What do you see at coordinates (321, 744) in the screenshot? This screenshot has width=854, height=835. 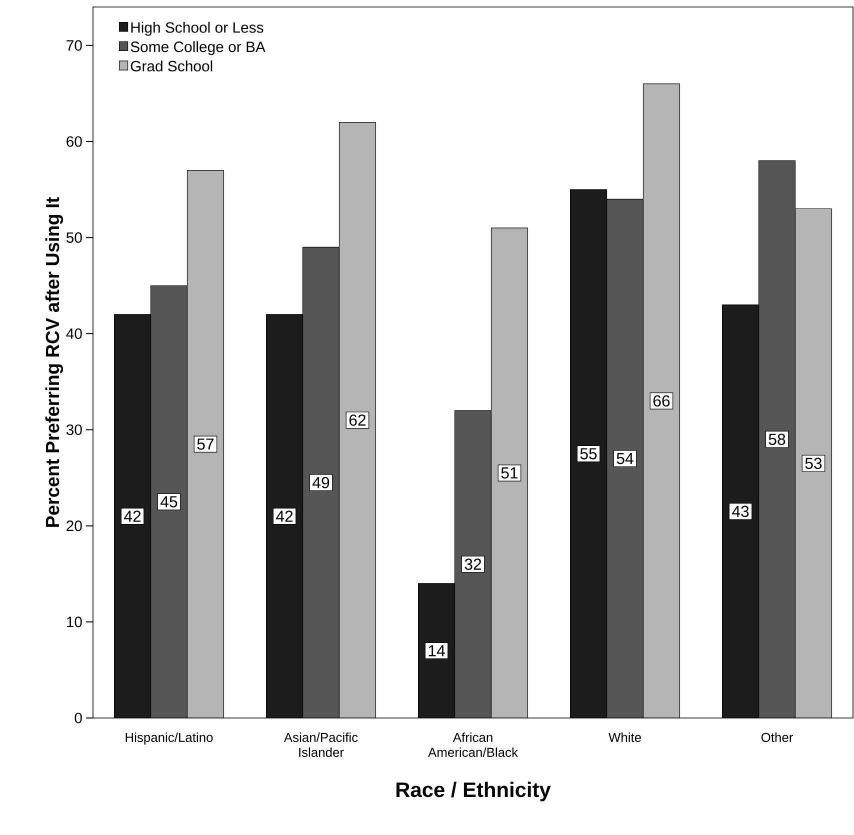 I see `x-tick-label: Asian/Pacific Islander` at bounding box center [321, 744].